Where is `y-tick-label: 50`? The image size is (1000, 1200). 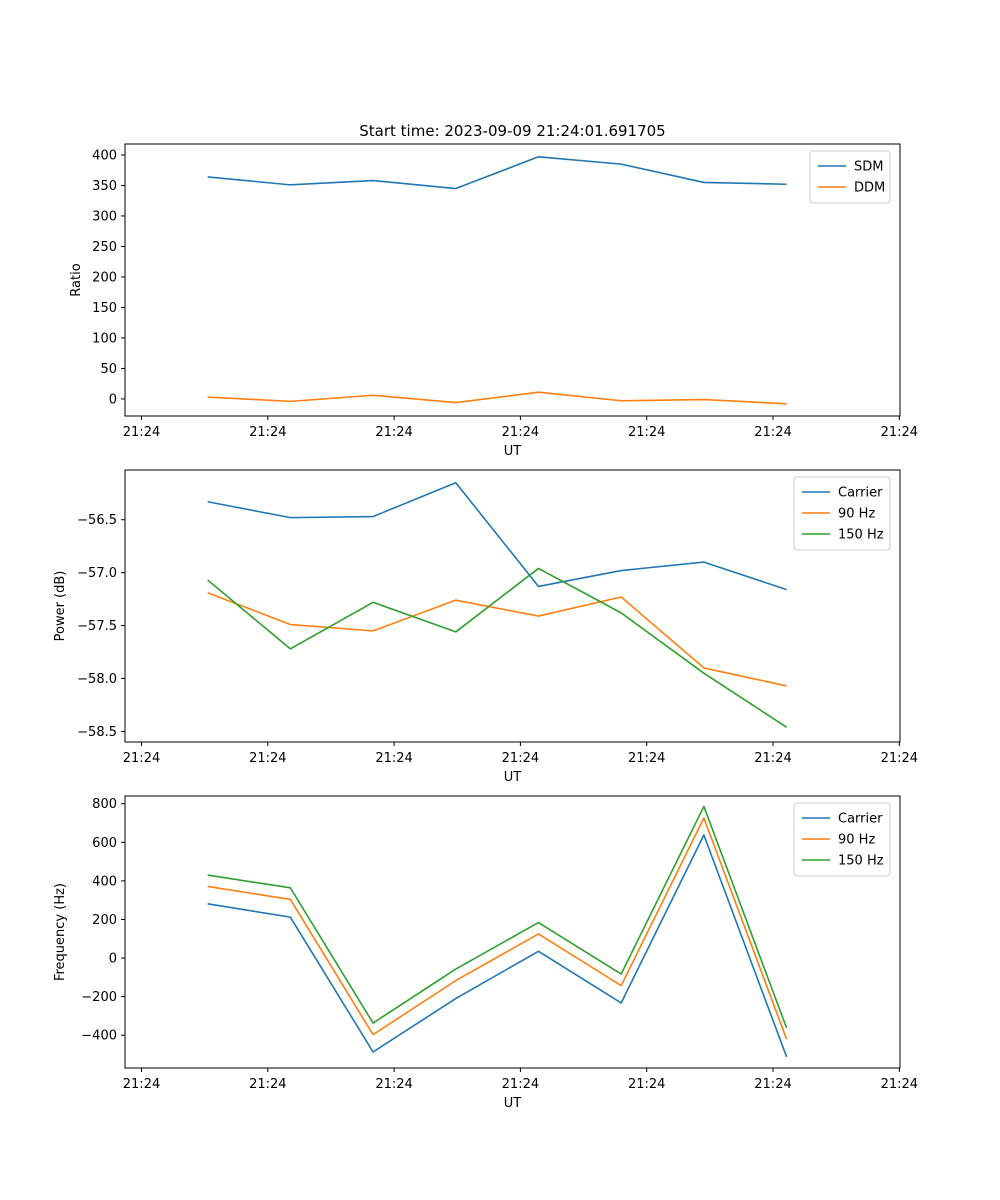 y-tick-label: 50 is located at coordinates (108, 369).